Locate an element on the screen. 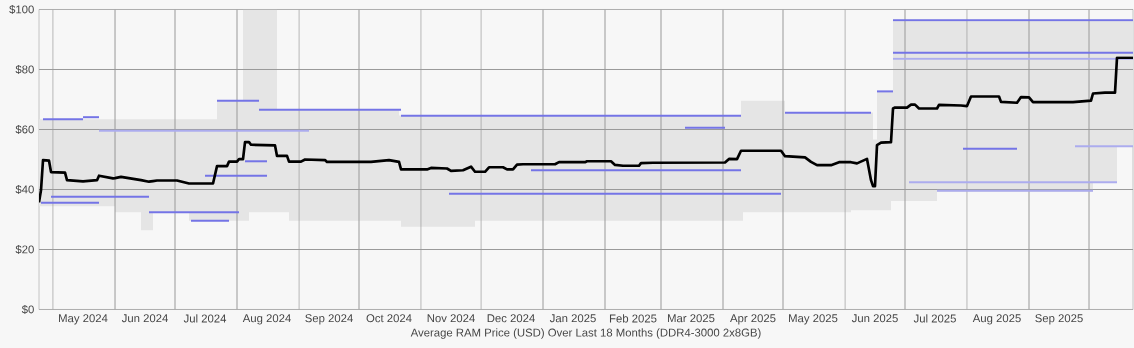 The width and height of the screenshot is (1134, 348). x-tick-label: May 2024 is located at coordinates (83, 319).